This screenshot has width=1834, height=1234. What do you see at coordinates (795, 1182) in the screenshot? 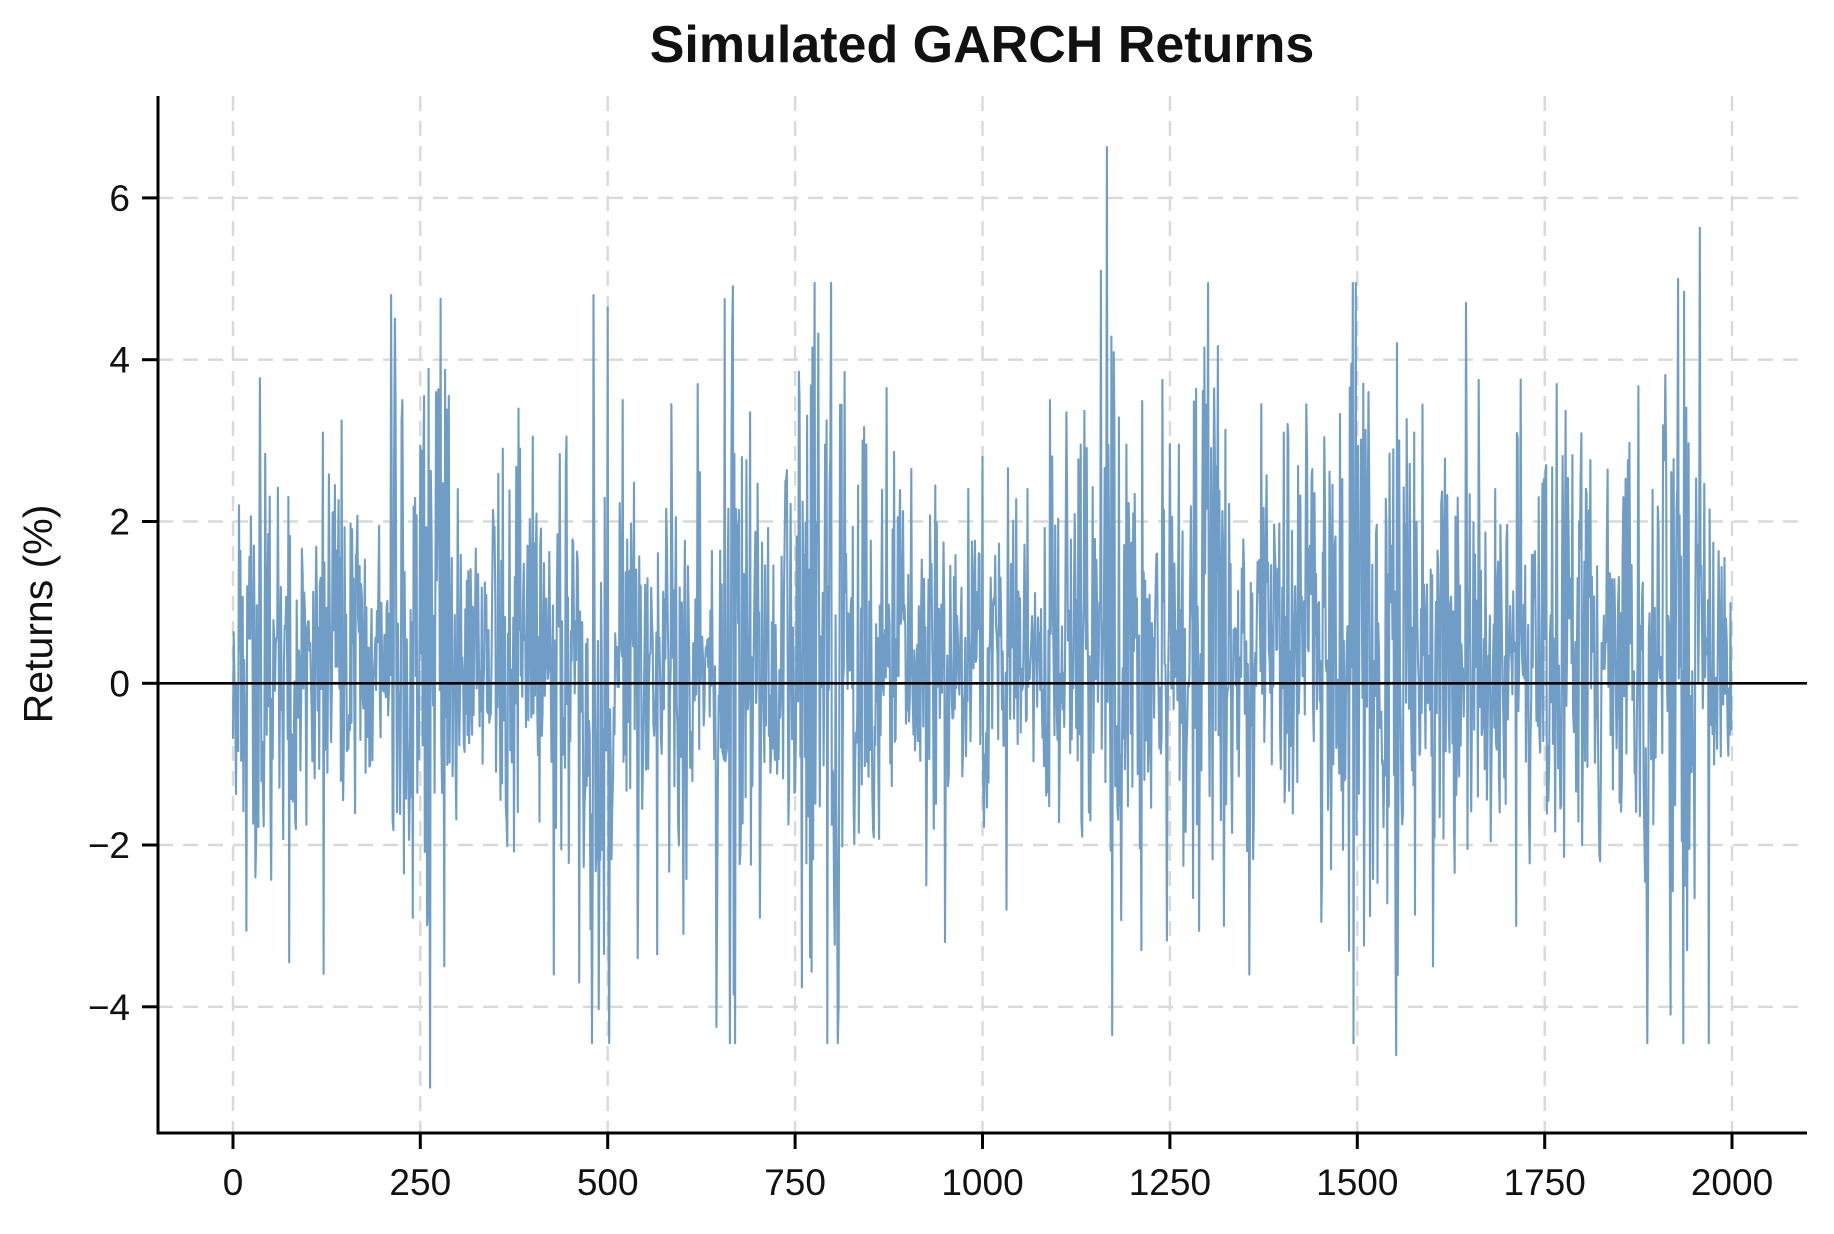
I see `x-tick-label: 750` at bounding box center [795, 1182].